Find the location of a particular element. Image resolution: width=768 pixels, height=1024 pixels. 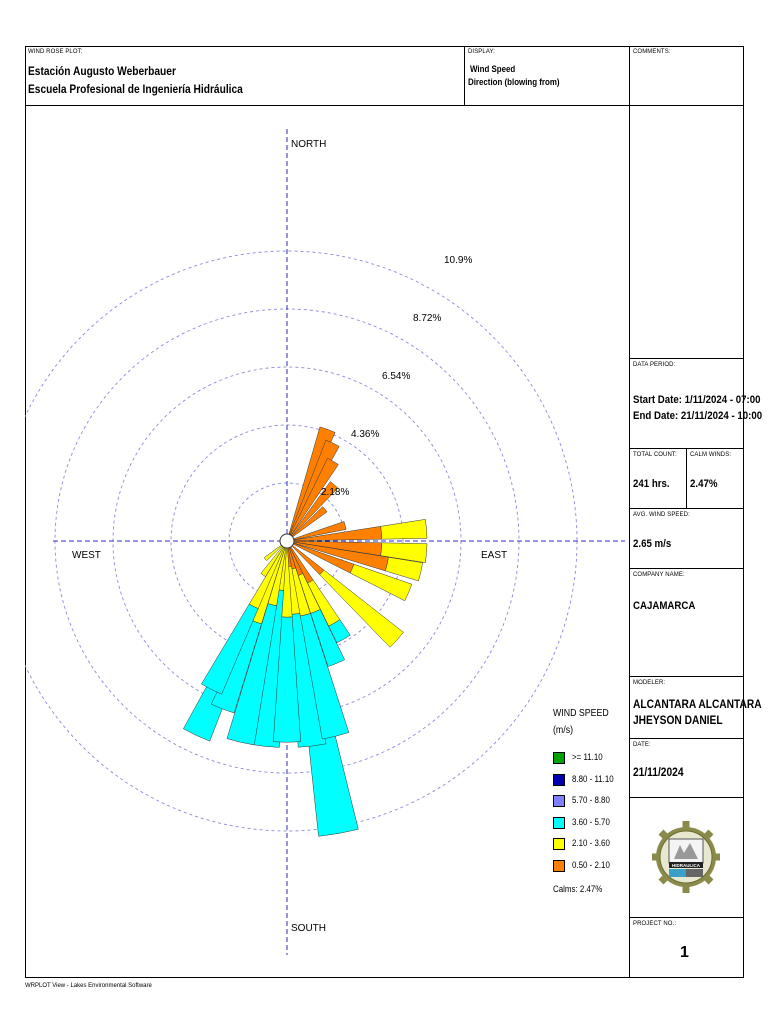

calm-circle is located at coordinates (287, 541).